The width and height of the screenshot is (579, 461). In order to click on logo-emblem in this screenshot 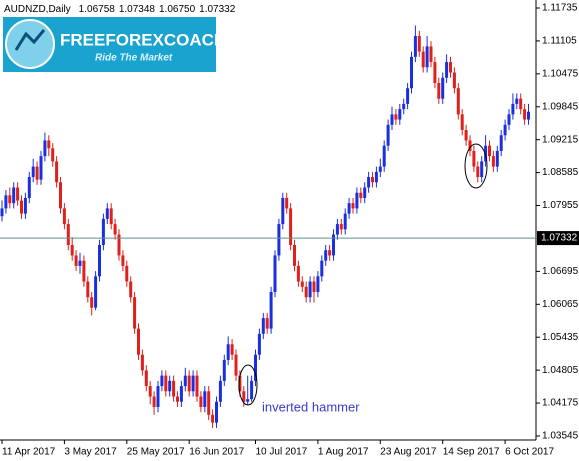, I will do `click(30, 44)`.